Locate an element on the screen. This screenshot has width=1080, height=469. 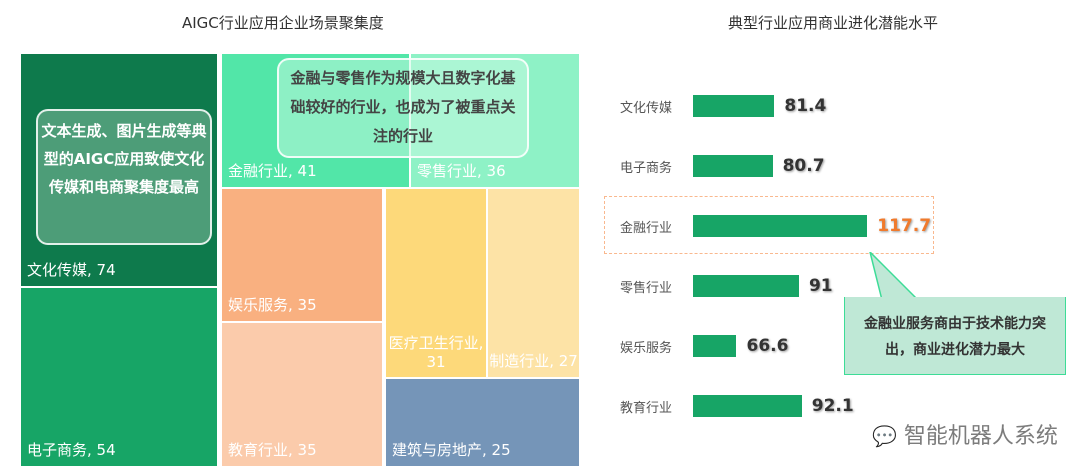
category-label: 文化传媒 is located at coordinates (646, 108).